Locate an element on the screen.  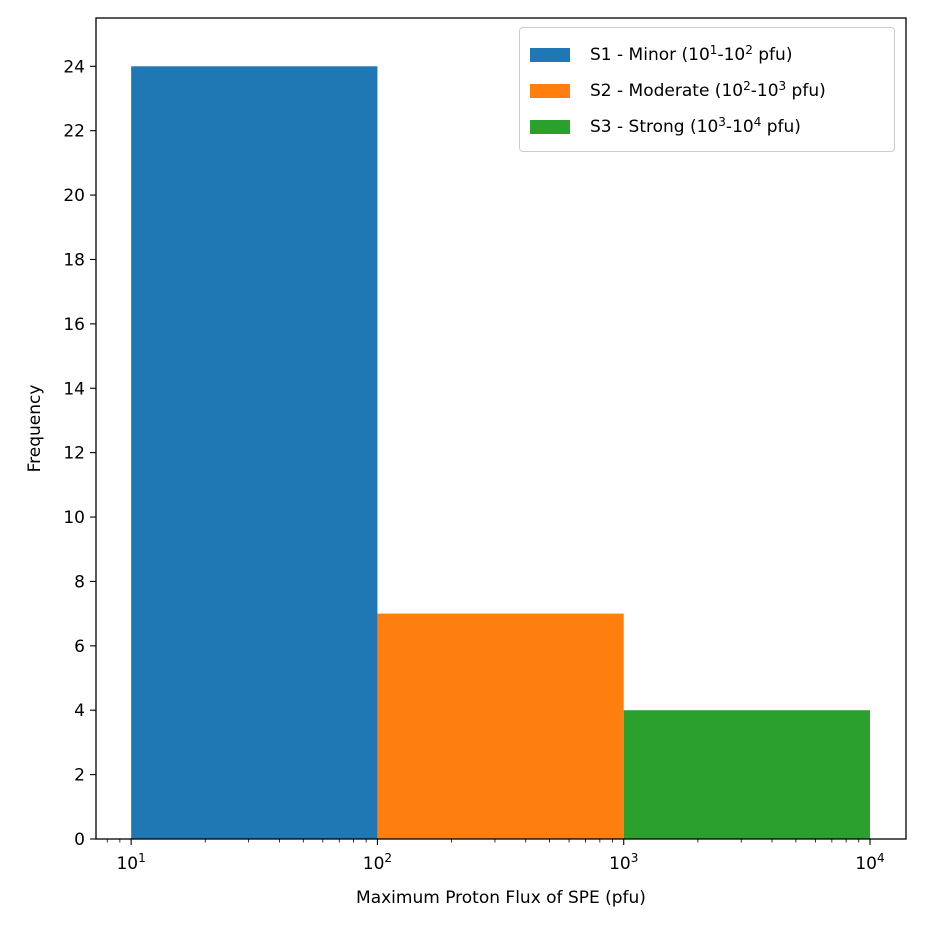
legend-label-s1: S1 - Minor (101-102 pfu) is located at coordinates (691, 54).